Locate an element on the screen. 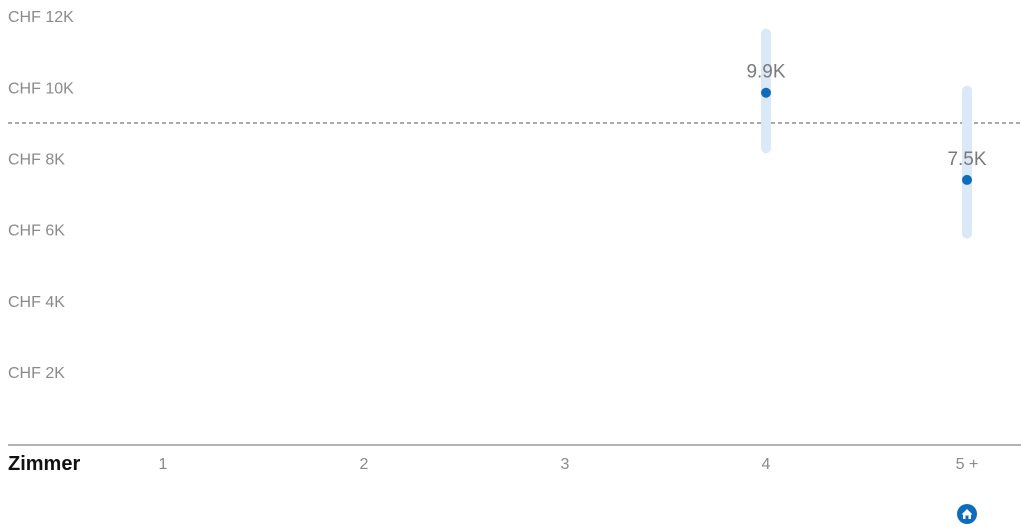 Image resolution: width=1021 pixels, height=527 pixels. y-tick-label: CHF 2K is located at coordinates (36, 373).